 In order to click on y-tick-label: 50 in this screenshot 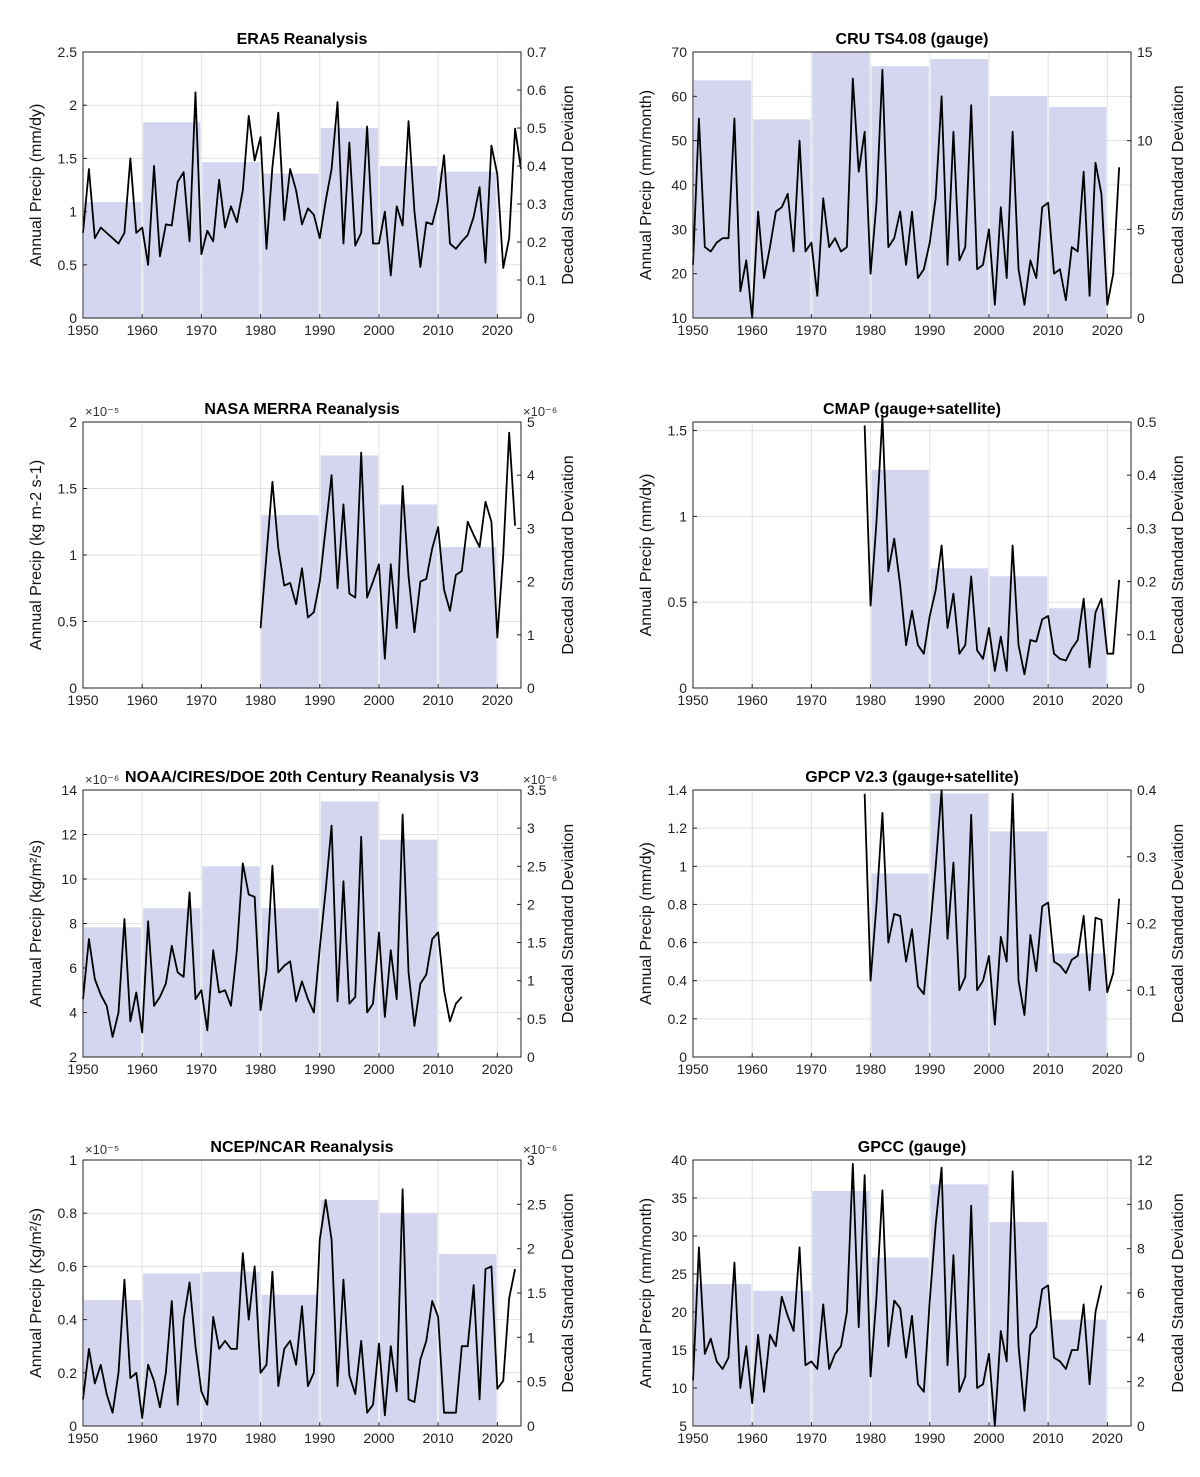, I will do `click(679, 141)`.